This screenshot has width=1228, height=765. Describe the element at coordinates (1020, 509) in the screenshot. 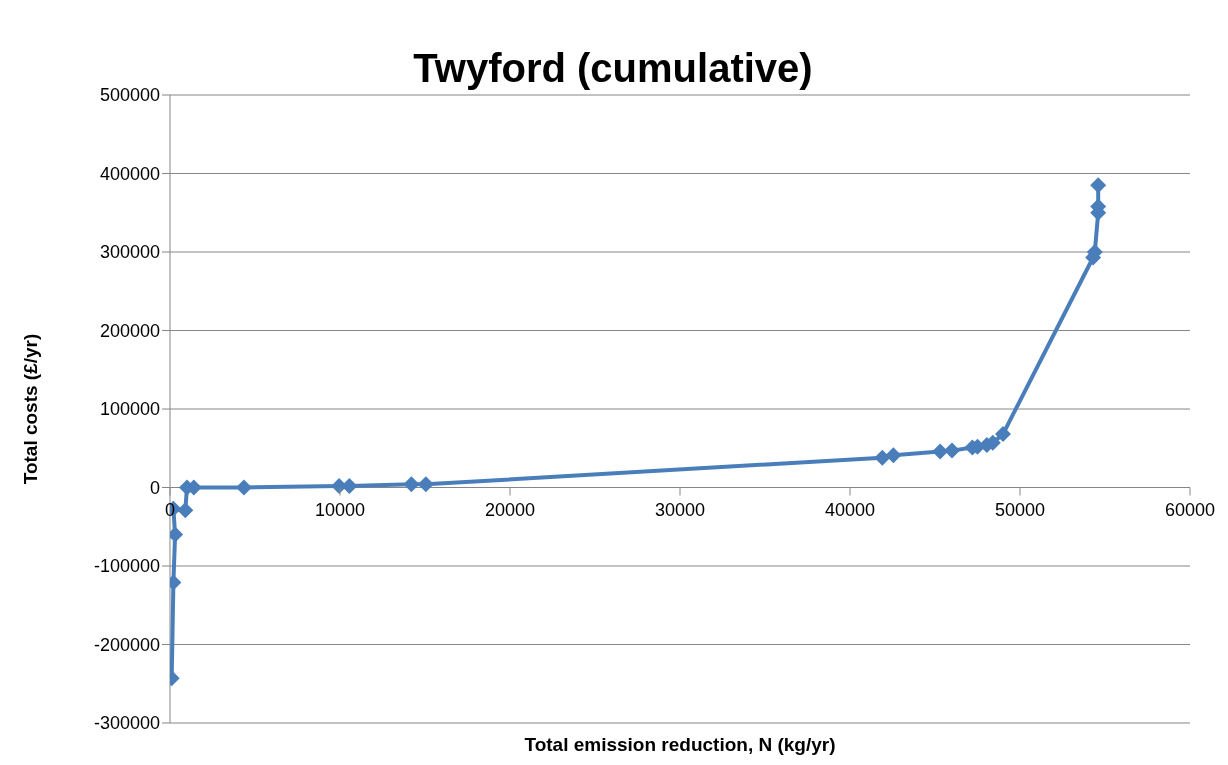

I see `x-tick-label: 50000` at that location.